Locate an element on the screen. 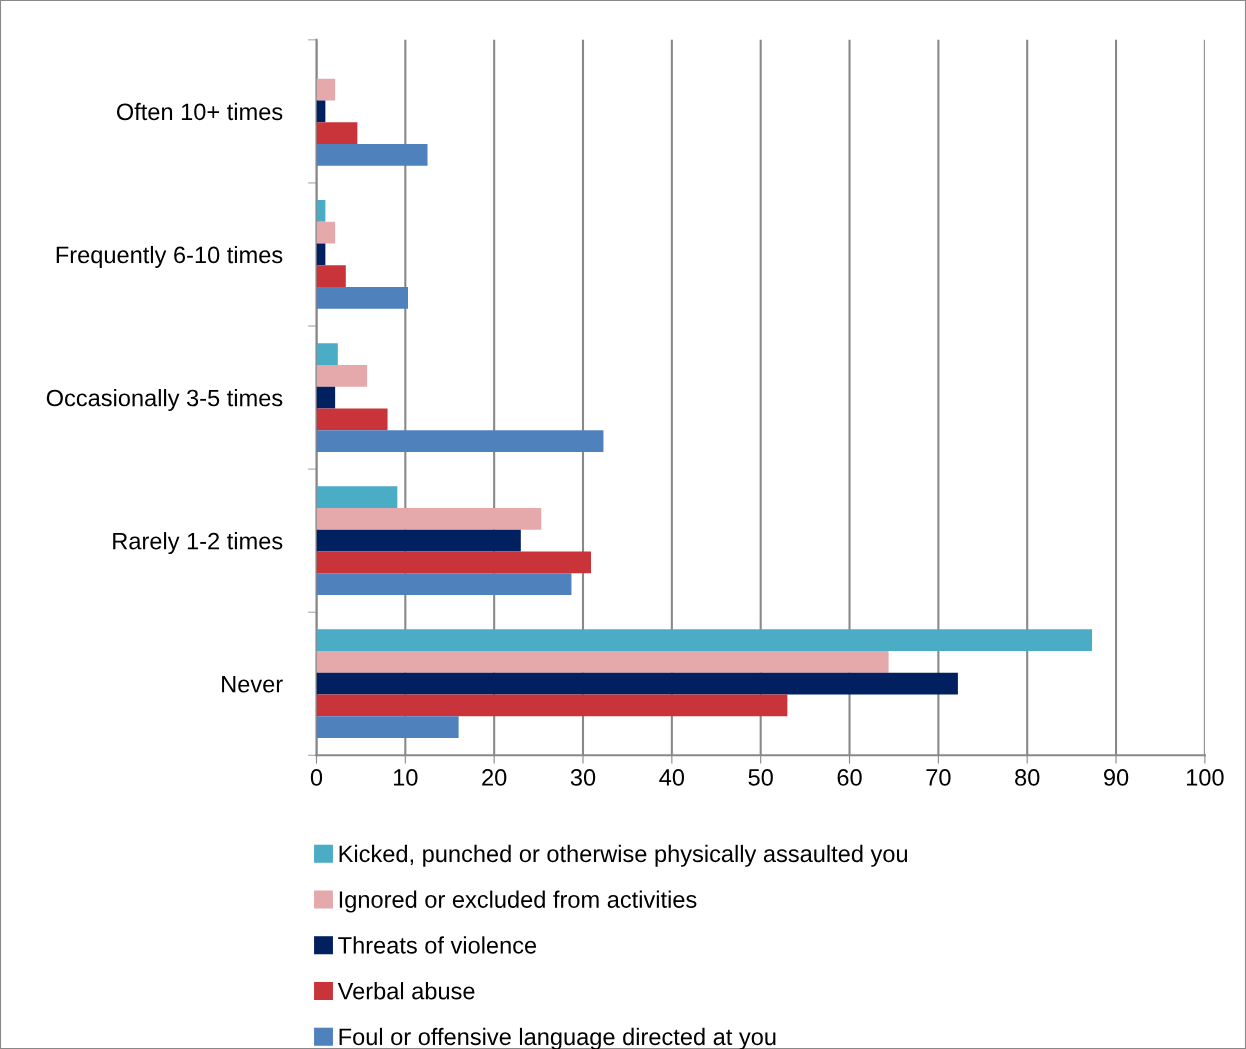  legend-label: Foul or offensive language directed at you is located at coordinates (557, 1038).